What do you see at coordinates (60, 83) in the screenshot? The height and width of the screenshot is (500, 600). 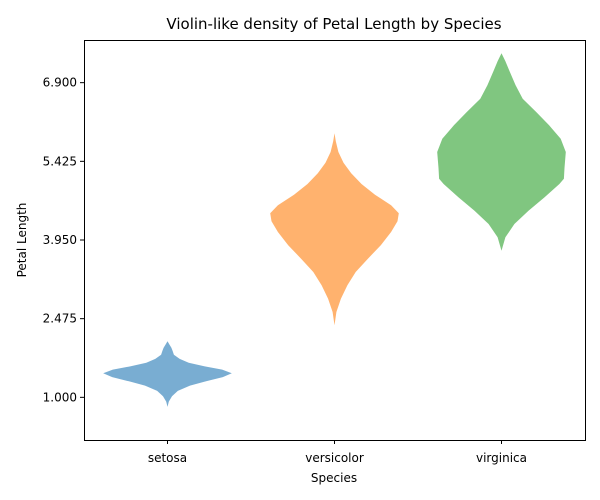 I see `y-tick-label: 6.900` at bounding box center [60, 83].